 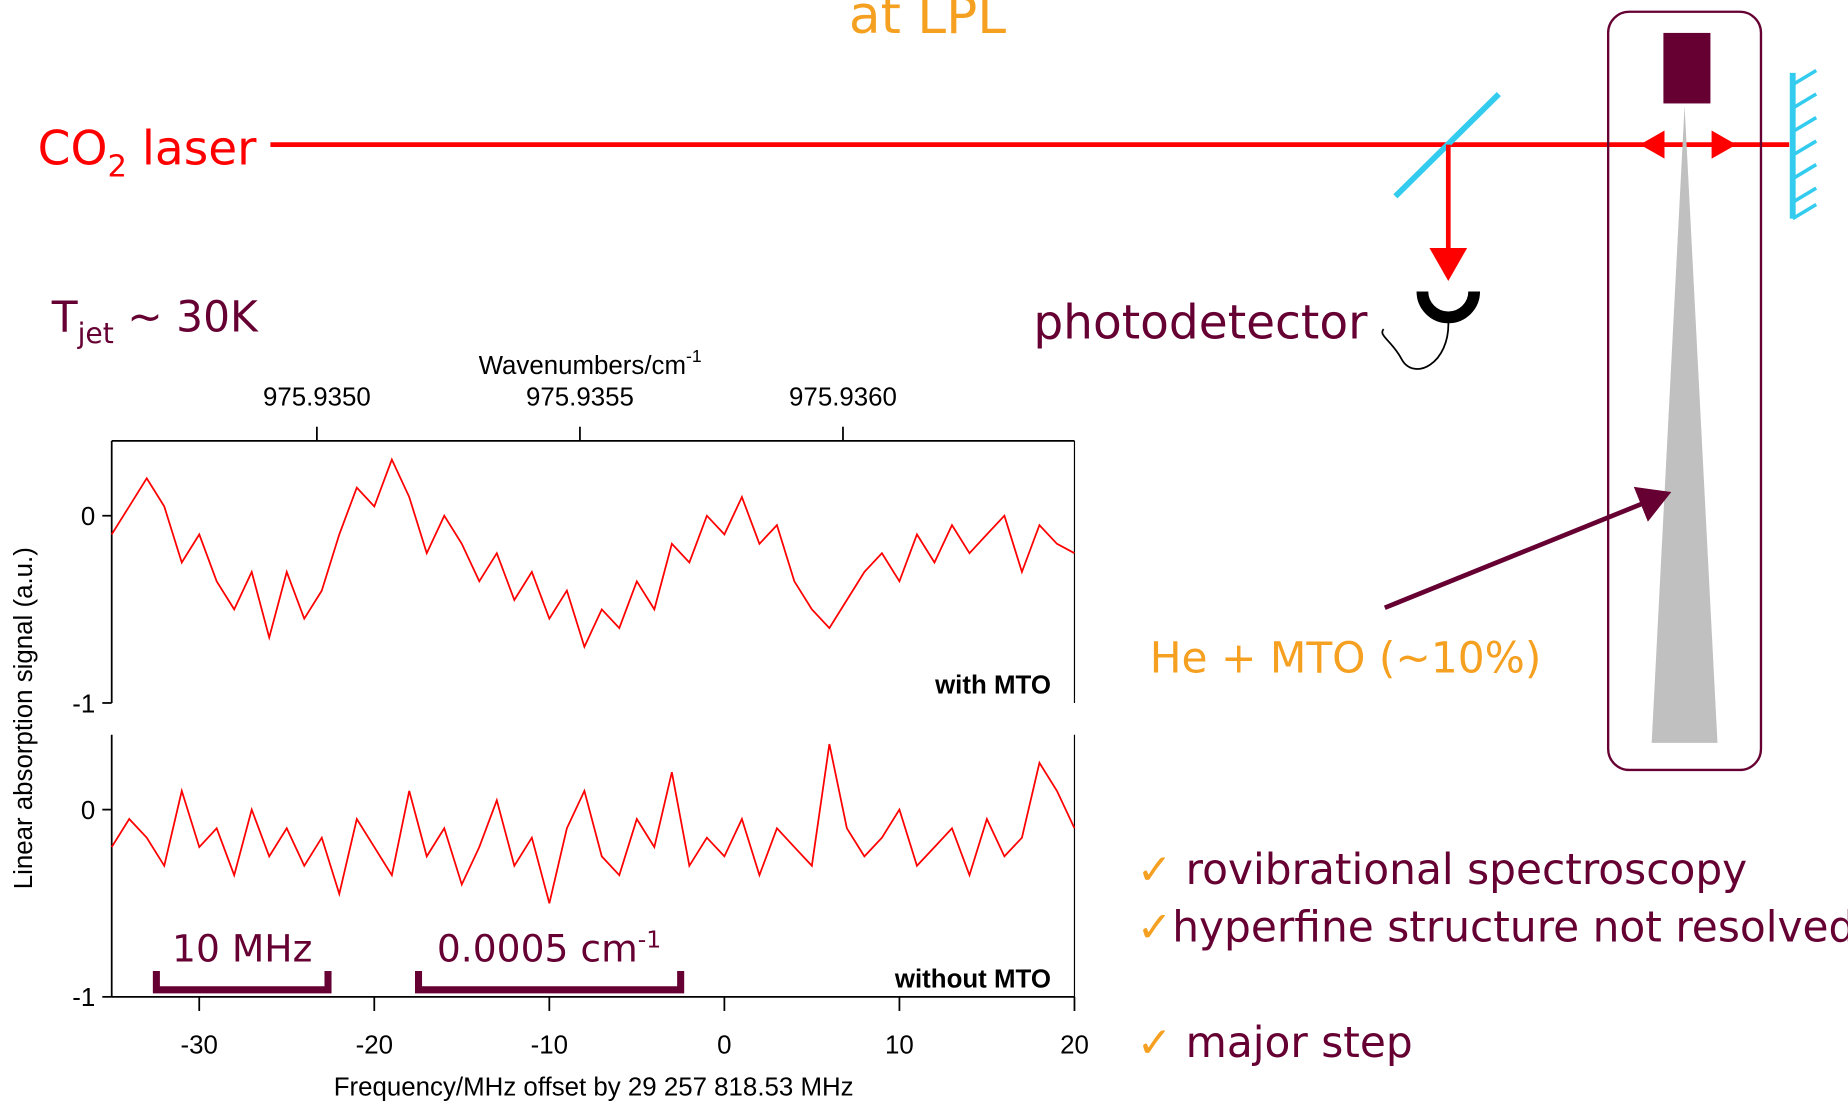 I want to click on scale-bar-text: 0.0005 cm, so click(x=537, y=949).